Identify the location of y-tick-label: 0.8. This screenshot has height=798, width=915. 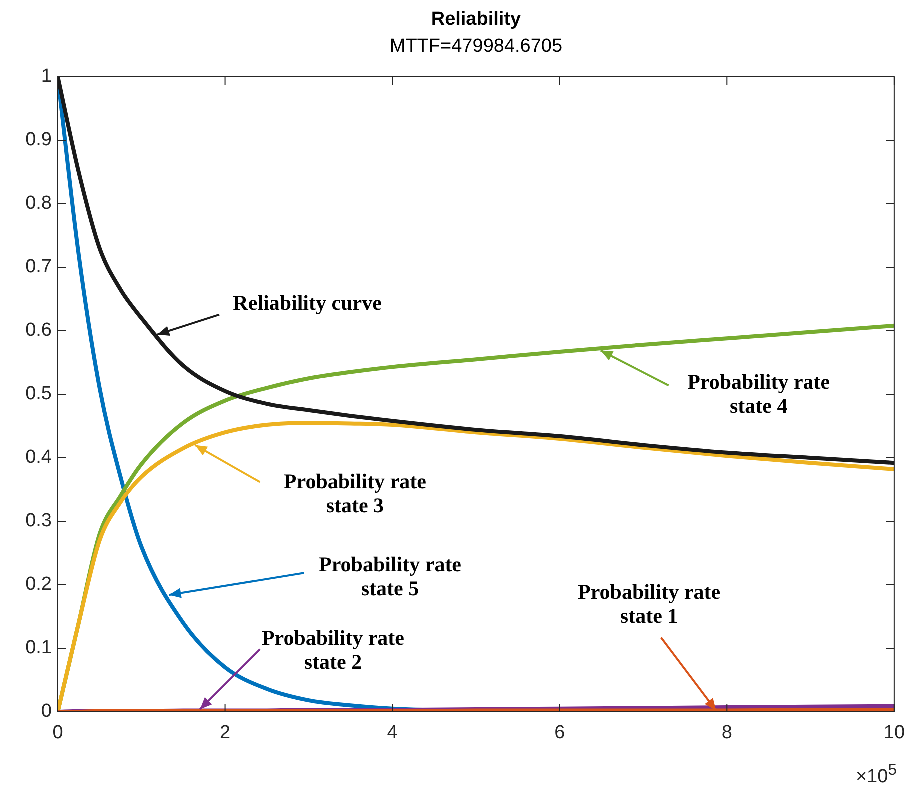
(39, 203).